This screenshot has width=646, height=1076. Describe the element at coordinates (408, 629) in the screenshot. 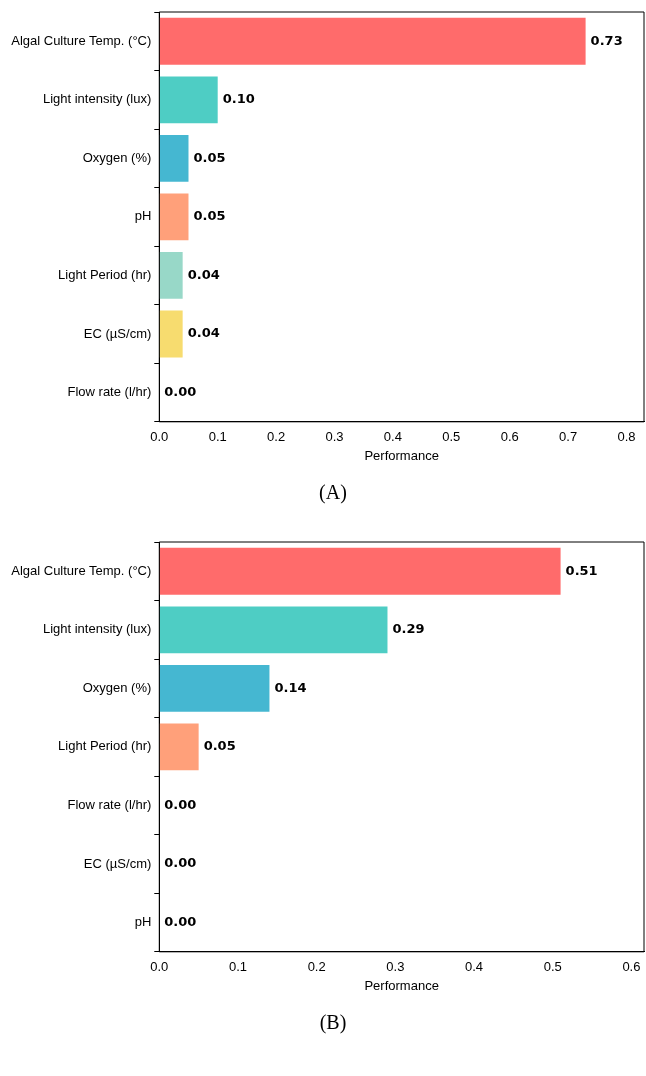

I see `data-label: 0.29` at that location.